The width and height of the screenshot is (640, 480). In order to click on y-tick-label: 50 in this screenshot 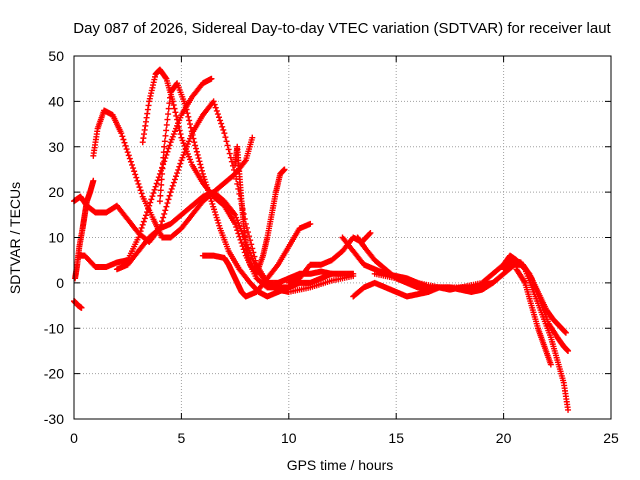, I will do `click(56, 56)`.